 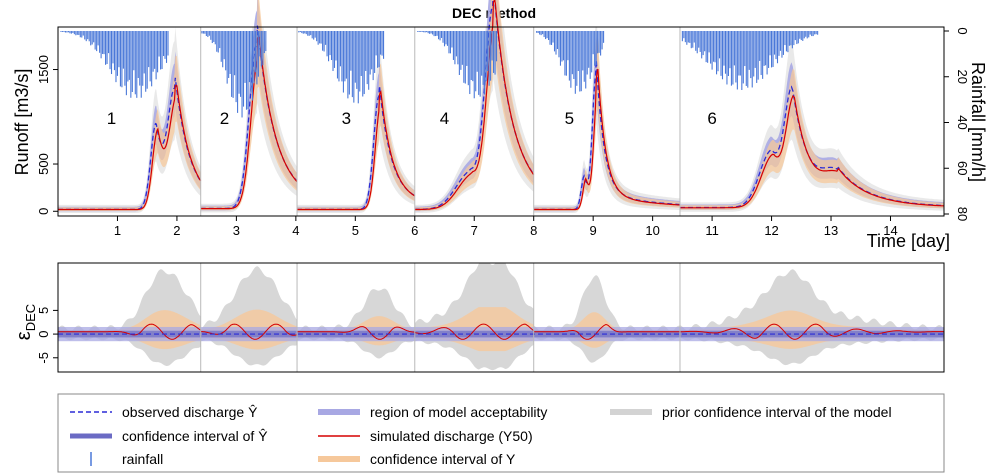 What do you see at coordinates (190, 412) in the screenshot?
I see `legend-label: observed discharge Ŷ` at bounding box center [190, 412].